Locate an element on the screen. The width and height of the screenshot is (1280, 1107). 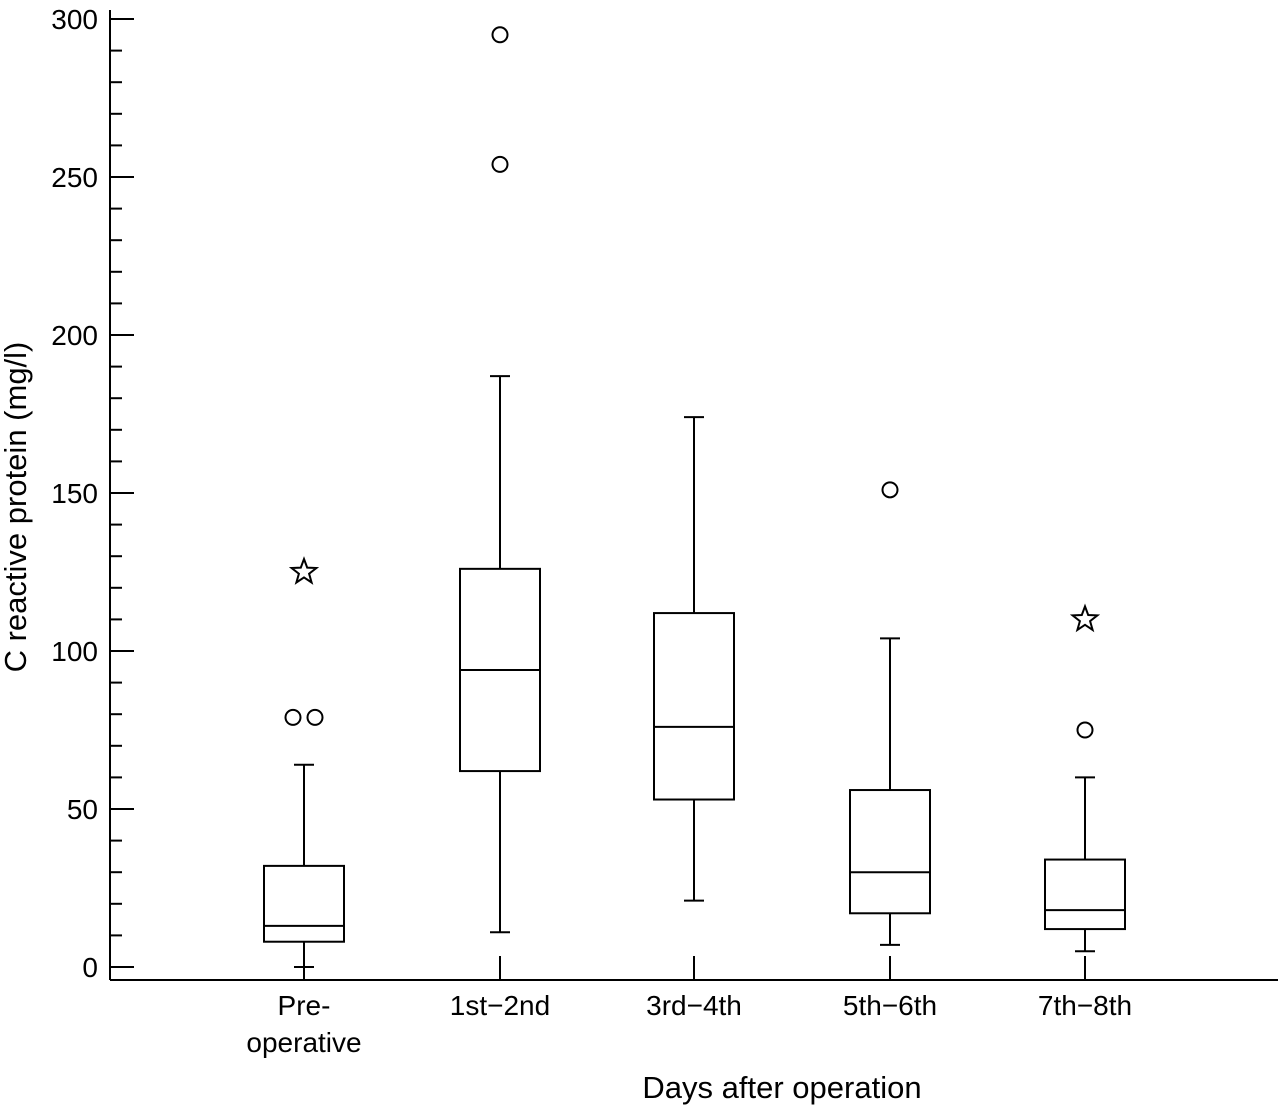
x-tick-label: 5th−6th is located at coordinates (890, 1005).